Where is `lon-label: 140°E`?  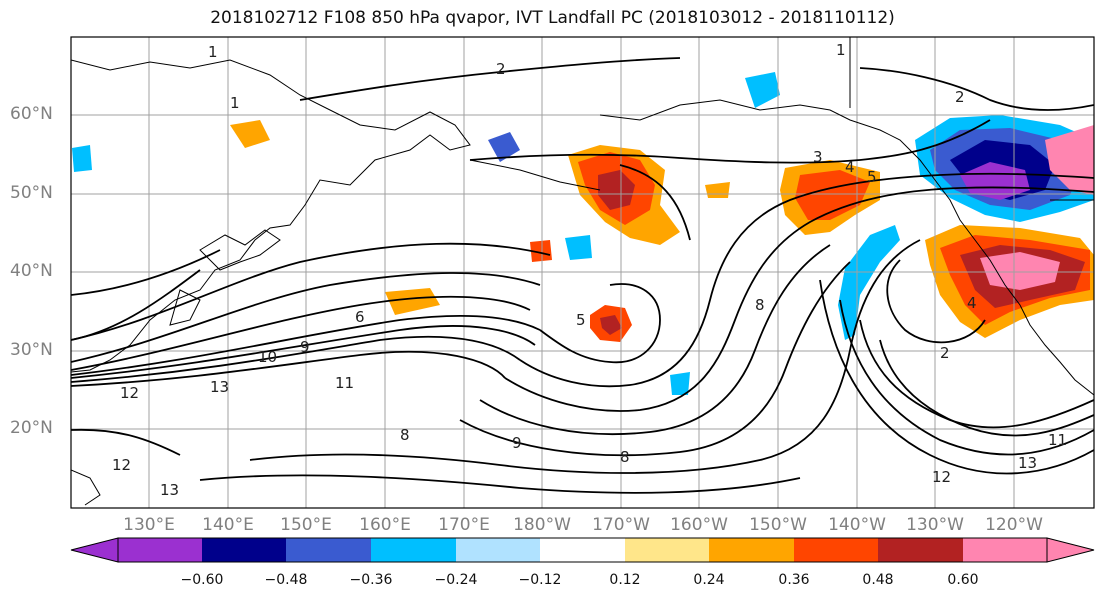 lon-label: 140°E is located at coordinates (228, 525).